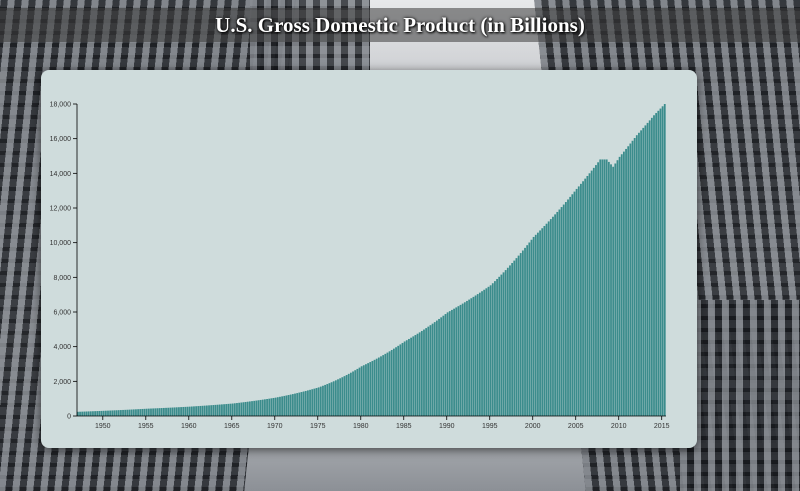 This screenshot has height=491, width=800. Describe the element at coordinates (318, 426) in the screenshot. I see `x-tick-label: 1975` at that location.